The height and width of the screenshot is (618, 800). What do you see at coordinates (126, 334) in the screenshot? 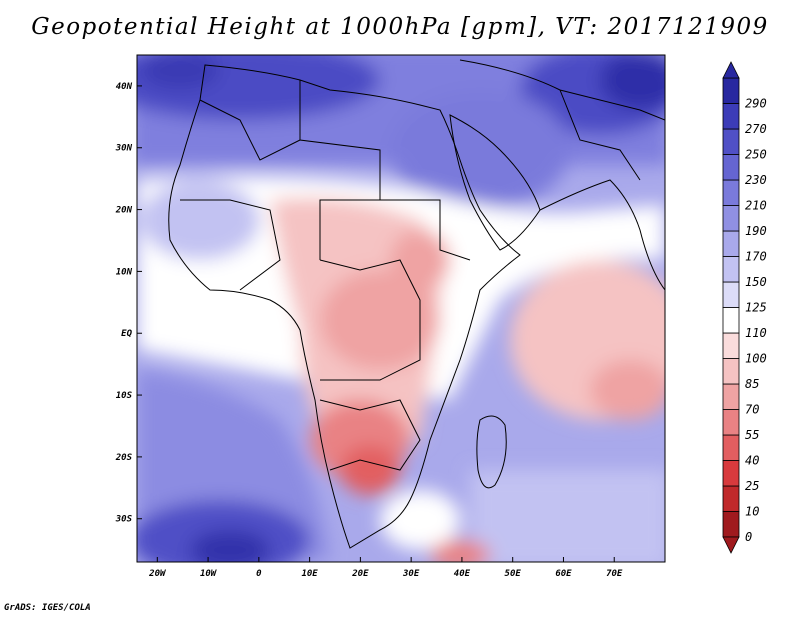
I see `lat-tick-label: EQ` at bounding box center [126, 334].